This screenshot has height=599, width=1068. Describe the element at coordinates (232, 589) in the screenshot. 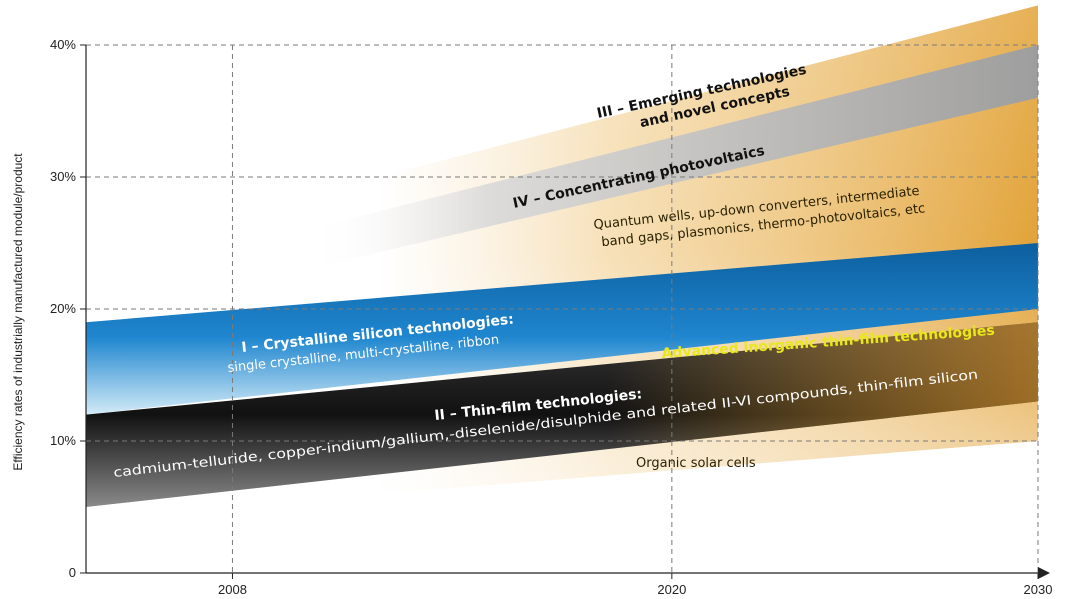

I see `x-tick-label: 2008` at that location.